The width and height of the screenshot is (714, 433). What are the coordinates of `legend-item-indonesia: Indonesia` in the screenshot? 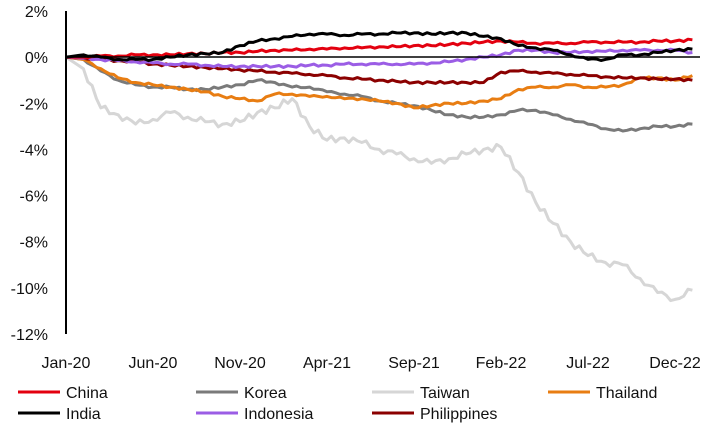 It's located at (254, 414).